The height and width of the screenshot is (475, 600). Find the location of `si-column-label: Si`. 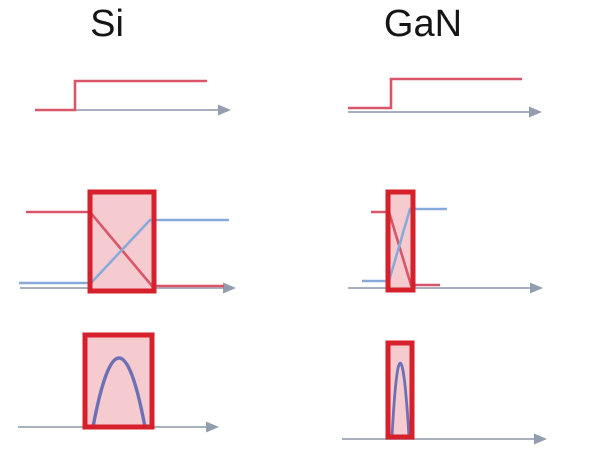

si-column-label: Si is located at coordinates (107, 24).